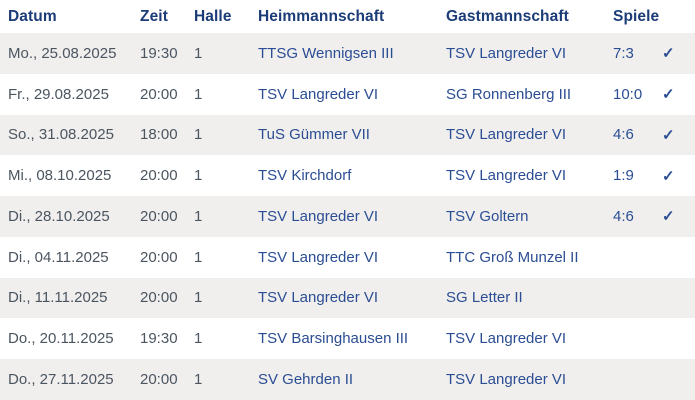  Describe the element at coordinates (61, 339) in the screenshot. I see `match-date: Do., 20.11.2025` at that location.